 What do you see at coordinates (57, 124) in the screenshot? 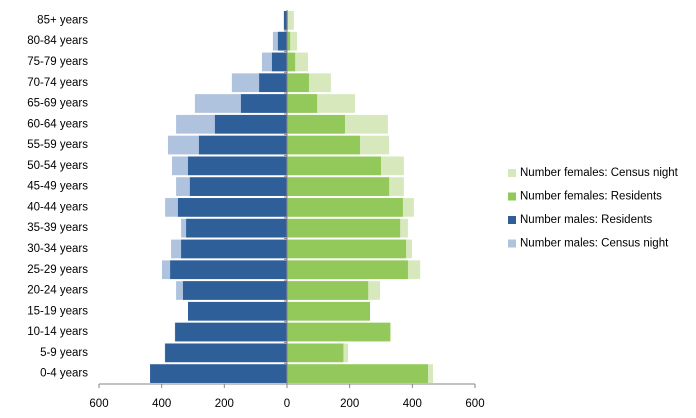
I see `y-tick-label: 60-64 years` at bounding box center [57, 124].